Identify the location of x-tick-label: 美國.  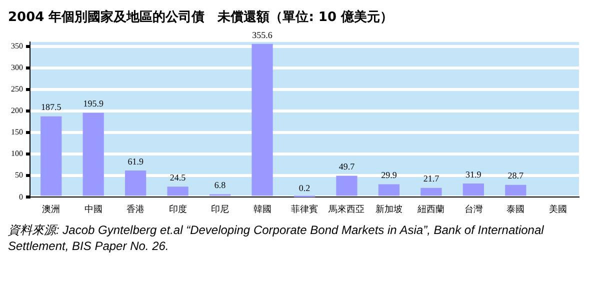
(557, 209).